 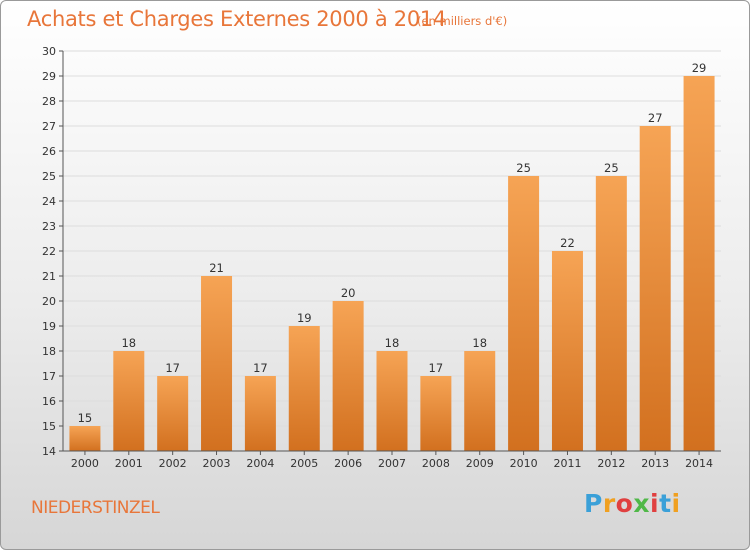 I want to click on logo-letter: P, so click(x=593, y=503).